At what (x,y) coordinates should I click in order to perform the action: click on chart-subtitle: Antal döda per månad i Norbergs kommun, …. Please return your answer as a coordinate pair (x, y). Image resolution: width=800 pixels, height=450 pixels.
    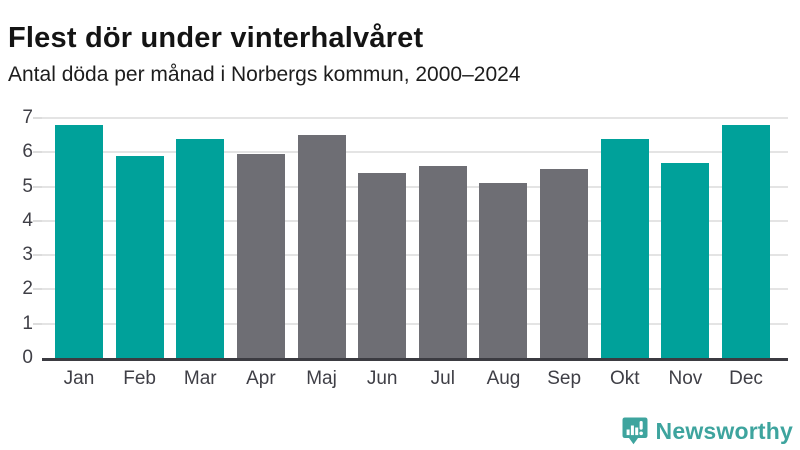
    Looking at the image, I should click on (264, 74).